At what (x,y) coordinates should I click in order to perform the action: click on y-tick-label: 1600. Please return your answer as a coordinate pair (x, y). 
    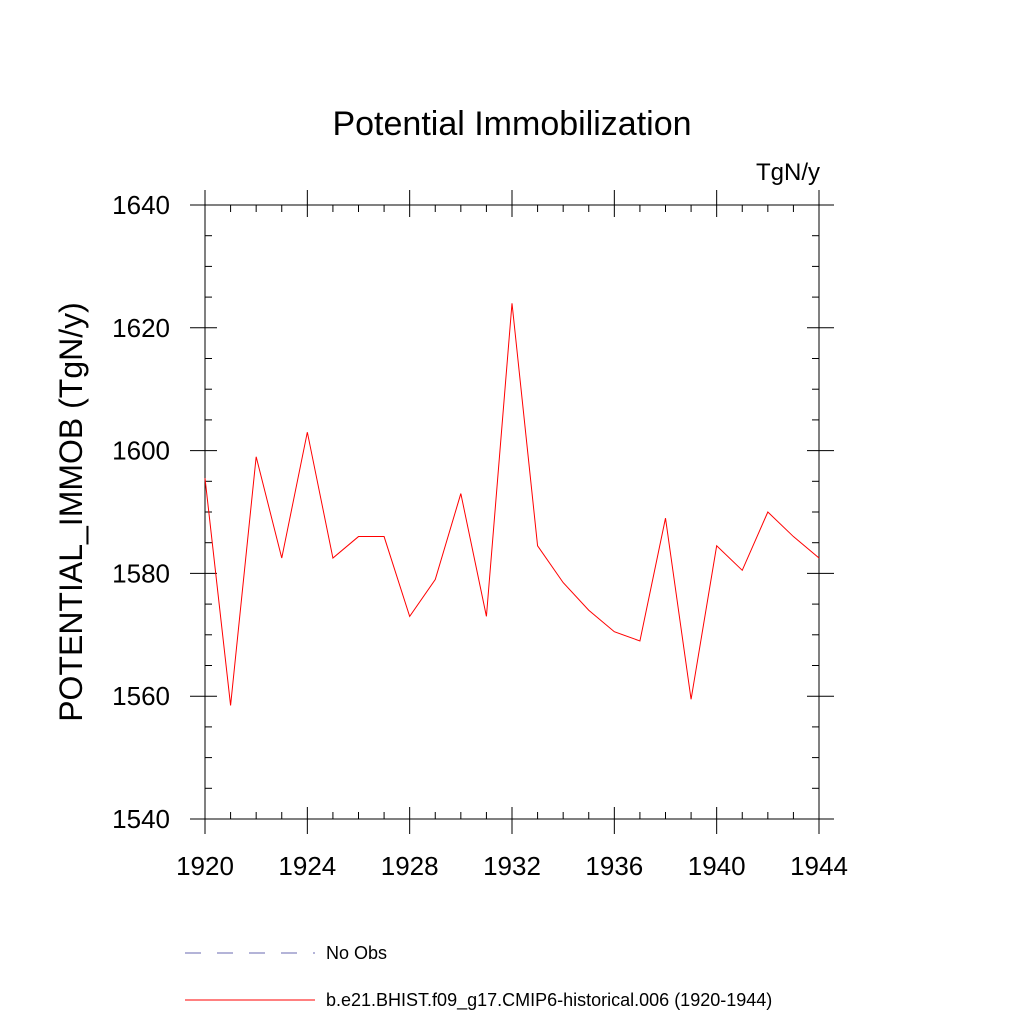
    Looking at the image, I should click on (141, 451).